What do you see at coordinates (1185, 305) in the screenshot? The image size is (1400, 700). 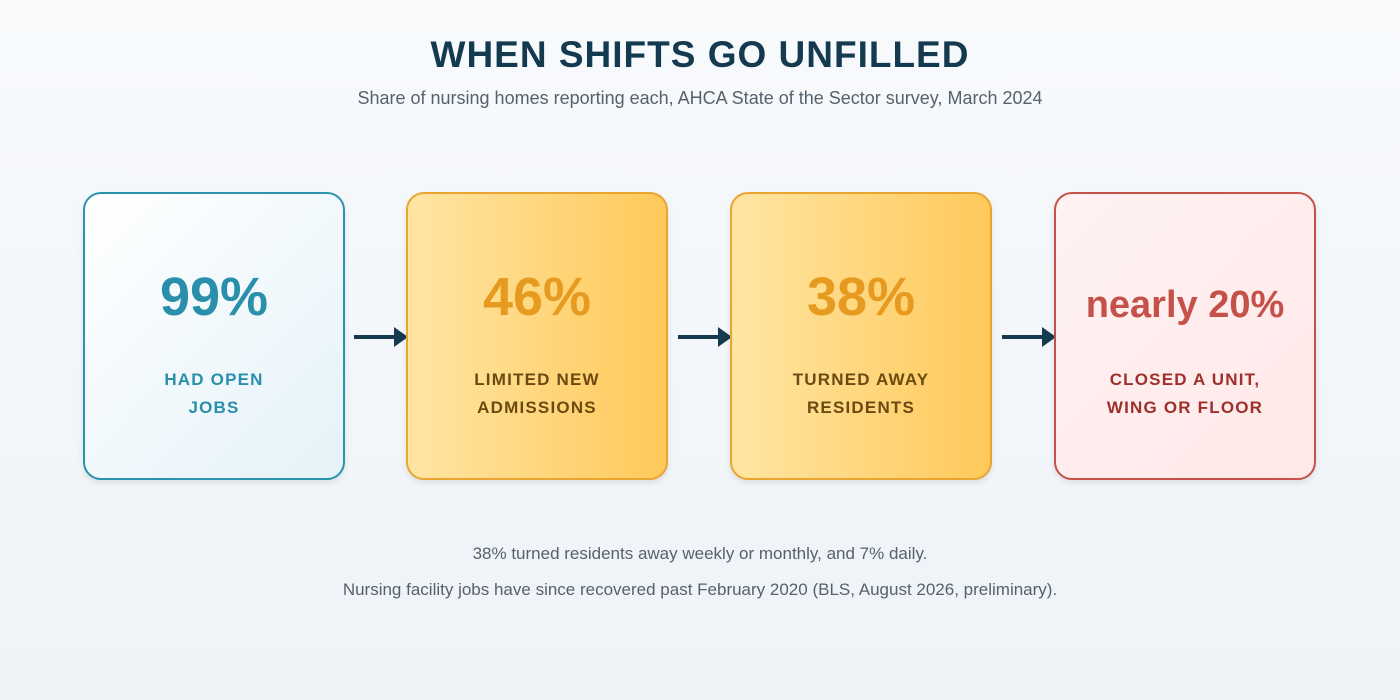 I see `step-value: nearly 20%` at bounding box center [1185, 305].